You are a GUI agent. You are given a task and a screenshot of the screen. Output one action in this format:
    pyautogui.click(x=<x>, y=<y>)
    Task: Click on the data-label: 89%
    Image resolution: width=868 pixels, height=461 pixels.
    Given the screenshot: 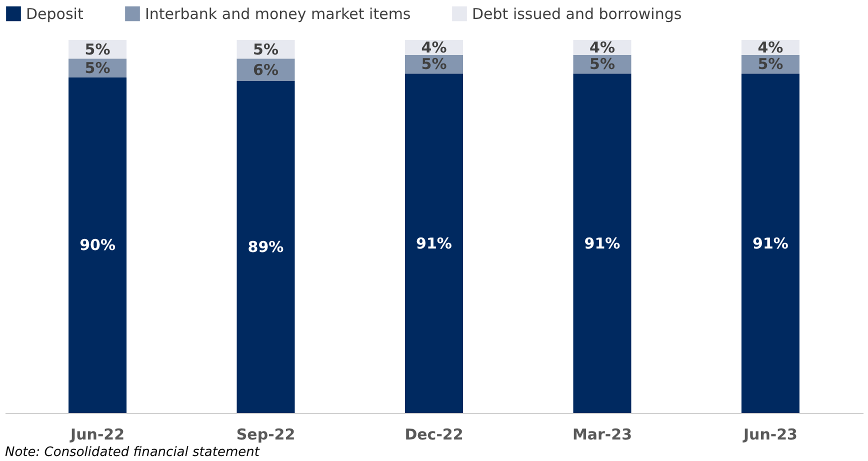 What is the action you would take?
    pyautogui.click(x=266, y=247)
    